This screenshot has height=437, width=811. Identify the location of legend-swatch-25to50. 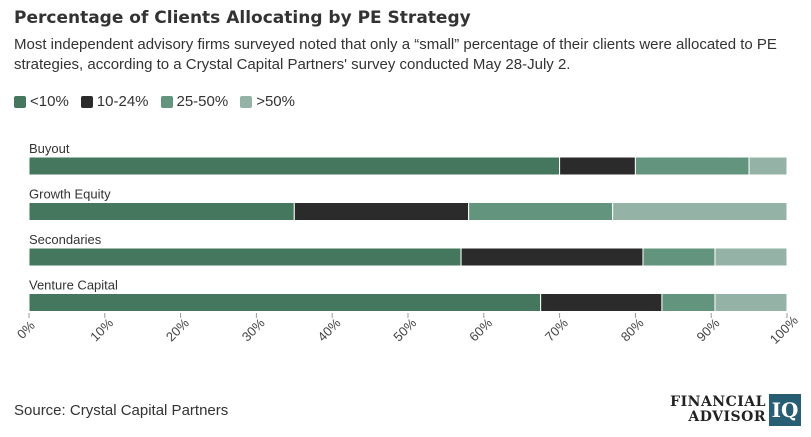
(166, 101).